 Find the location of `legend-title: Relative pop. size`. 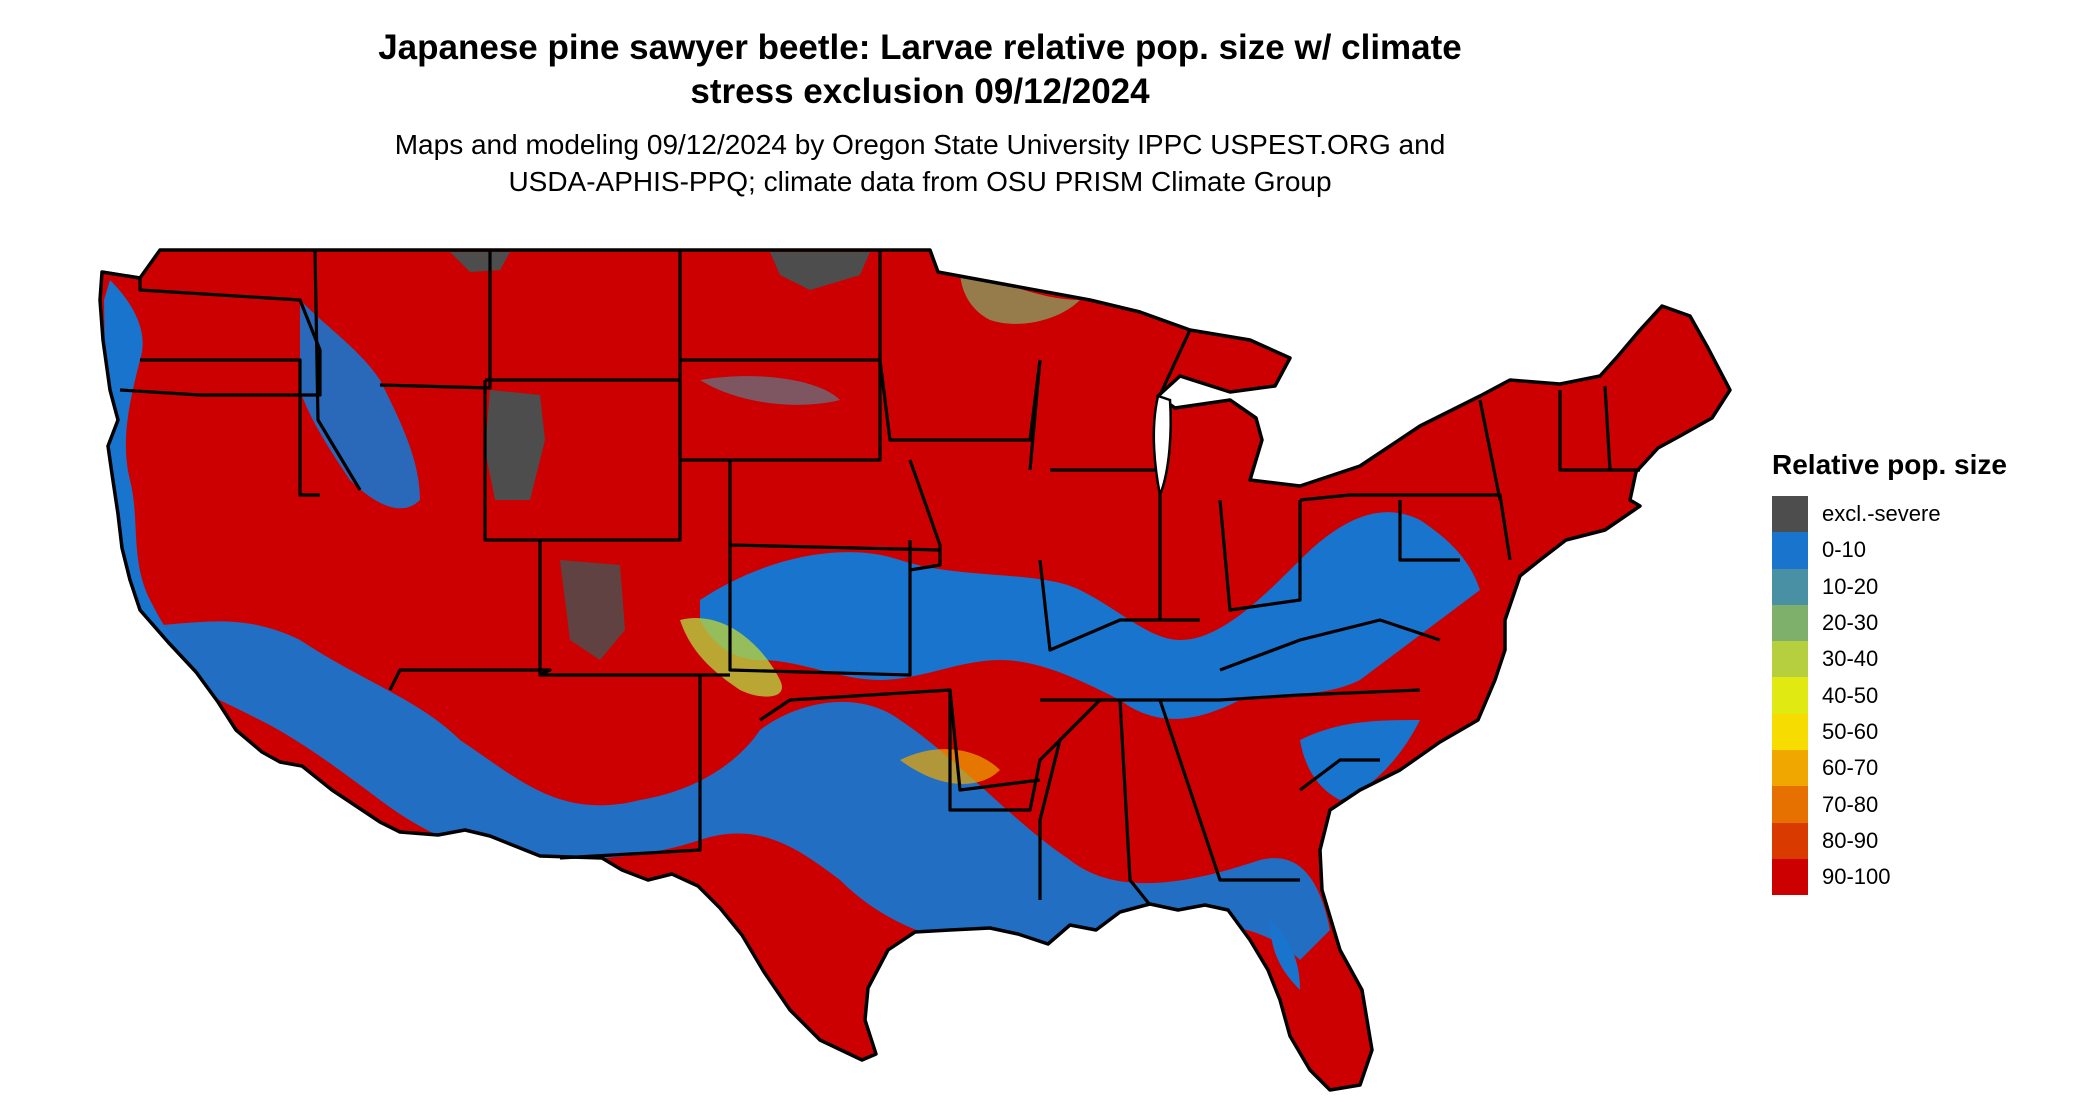

legend-title: Relative pop. size is located at coordinates (1889, 464).